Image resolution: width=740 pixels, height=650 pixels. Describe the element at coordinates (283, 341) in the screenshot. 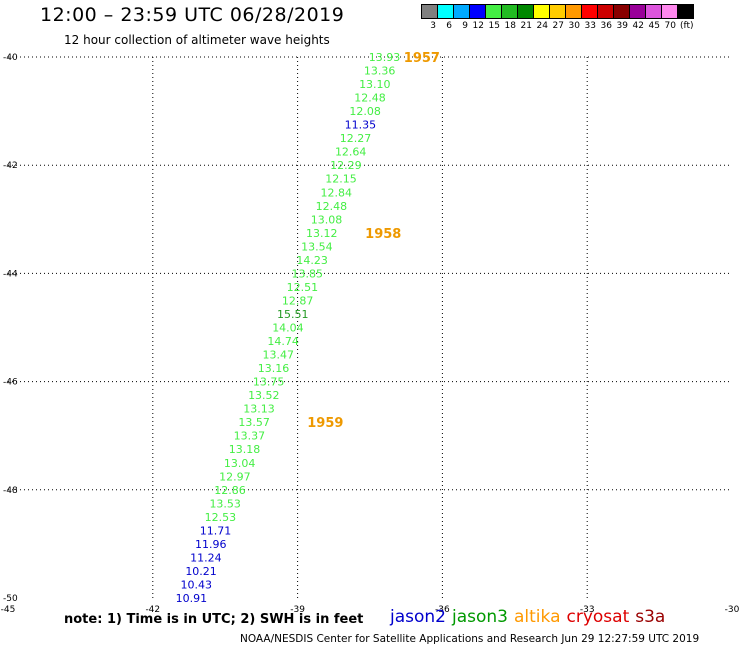

I see `wave-height-label: 14.74` at that location.